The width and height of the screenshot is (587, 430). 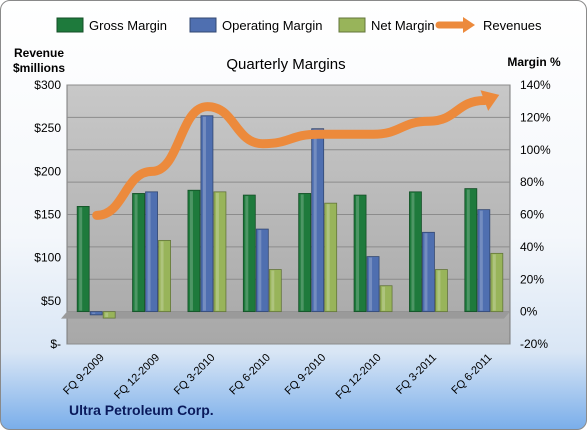 What do you see at coordinates (55, 344) in the screenshot?
I see `left-tick-label: $-` at bounding box center [55, 344].